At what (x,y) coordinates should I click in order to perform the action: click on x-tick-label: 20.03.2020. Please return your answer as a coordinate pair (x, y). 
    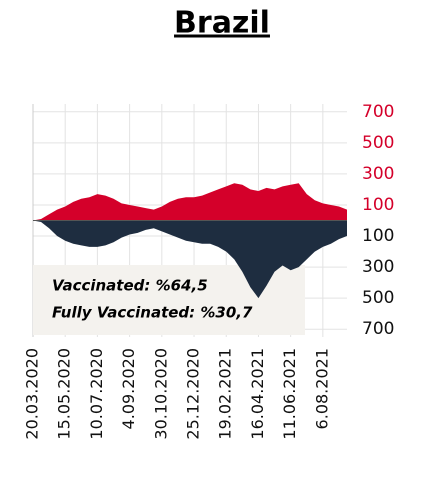
    Looking at the image, I should click on (32, 394).